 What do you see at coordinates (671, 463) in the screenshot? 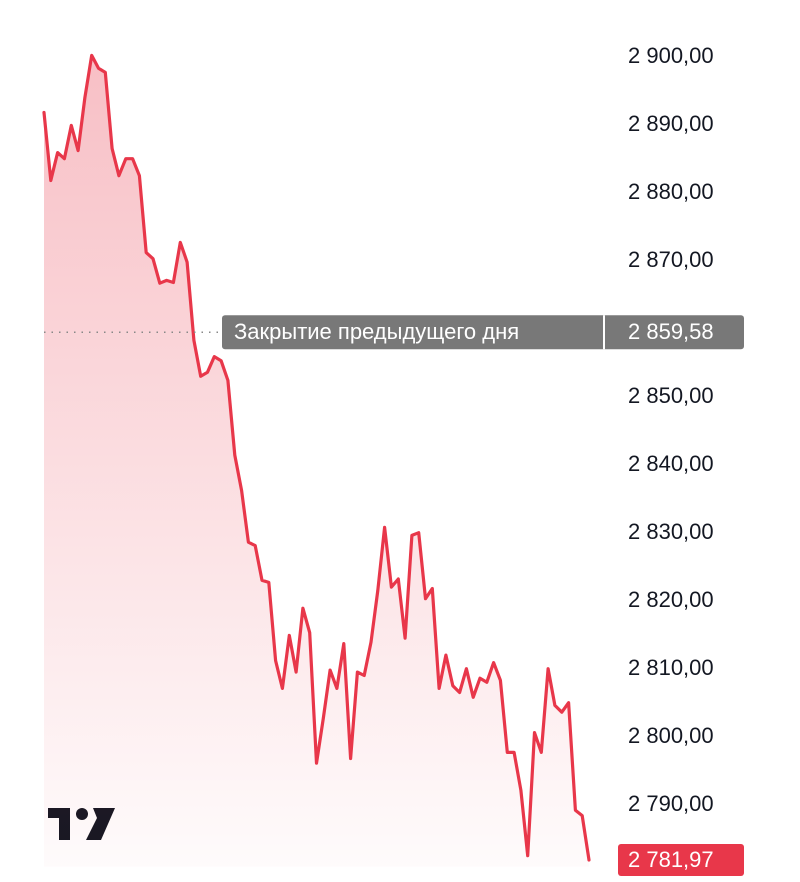
I see `y-tick-label: 2 840,00` at bounding box center [671, 463].